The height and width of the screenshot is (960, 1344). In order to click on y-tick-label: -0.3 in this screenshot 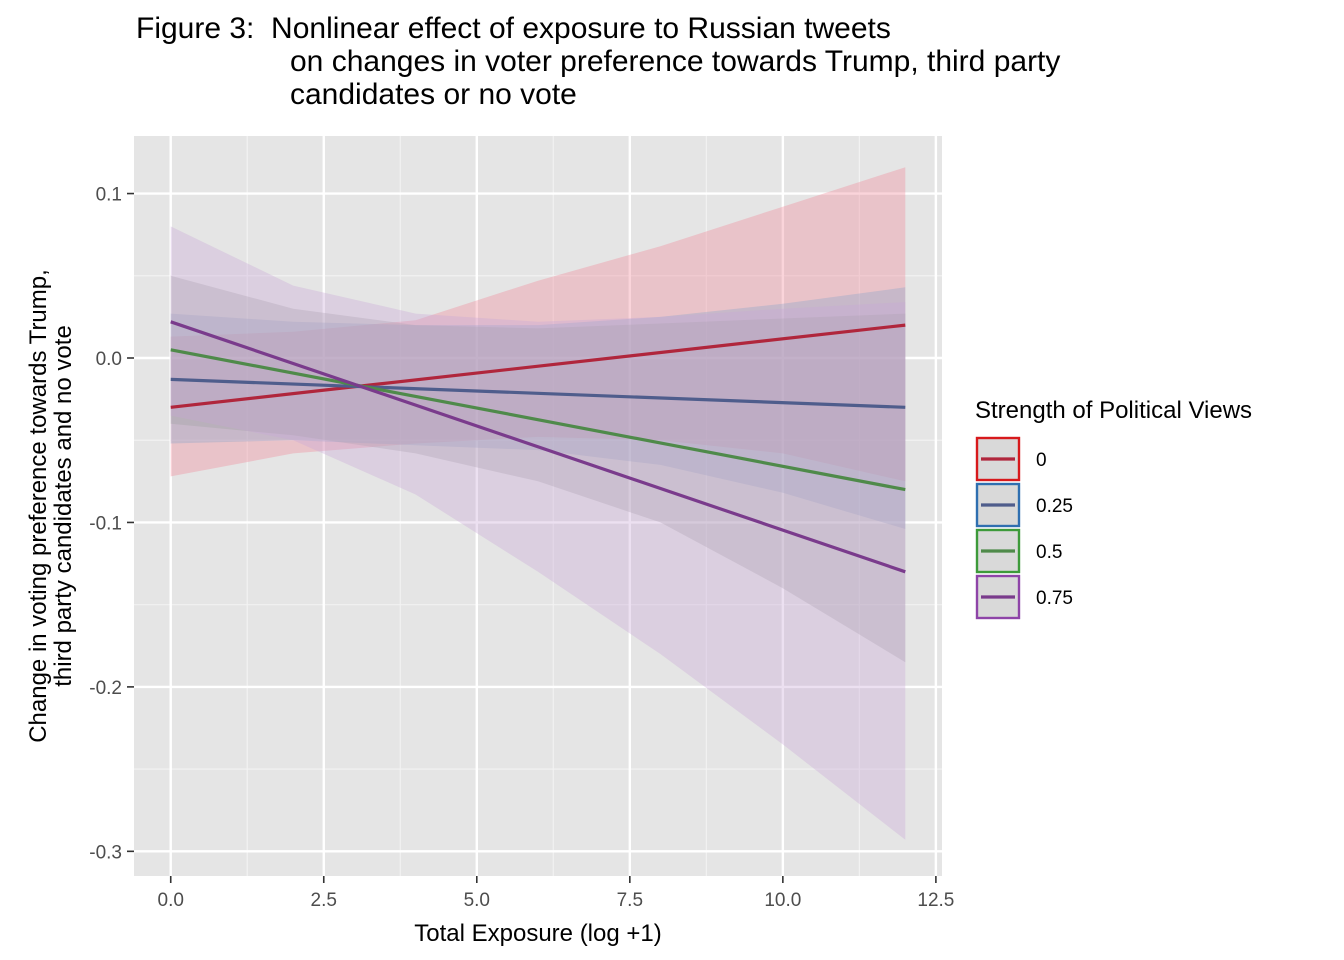, I will do `click(105, 852)`.